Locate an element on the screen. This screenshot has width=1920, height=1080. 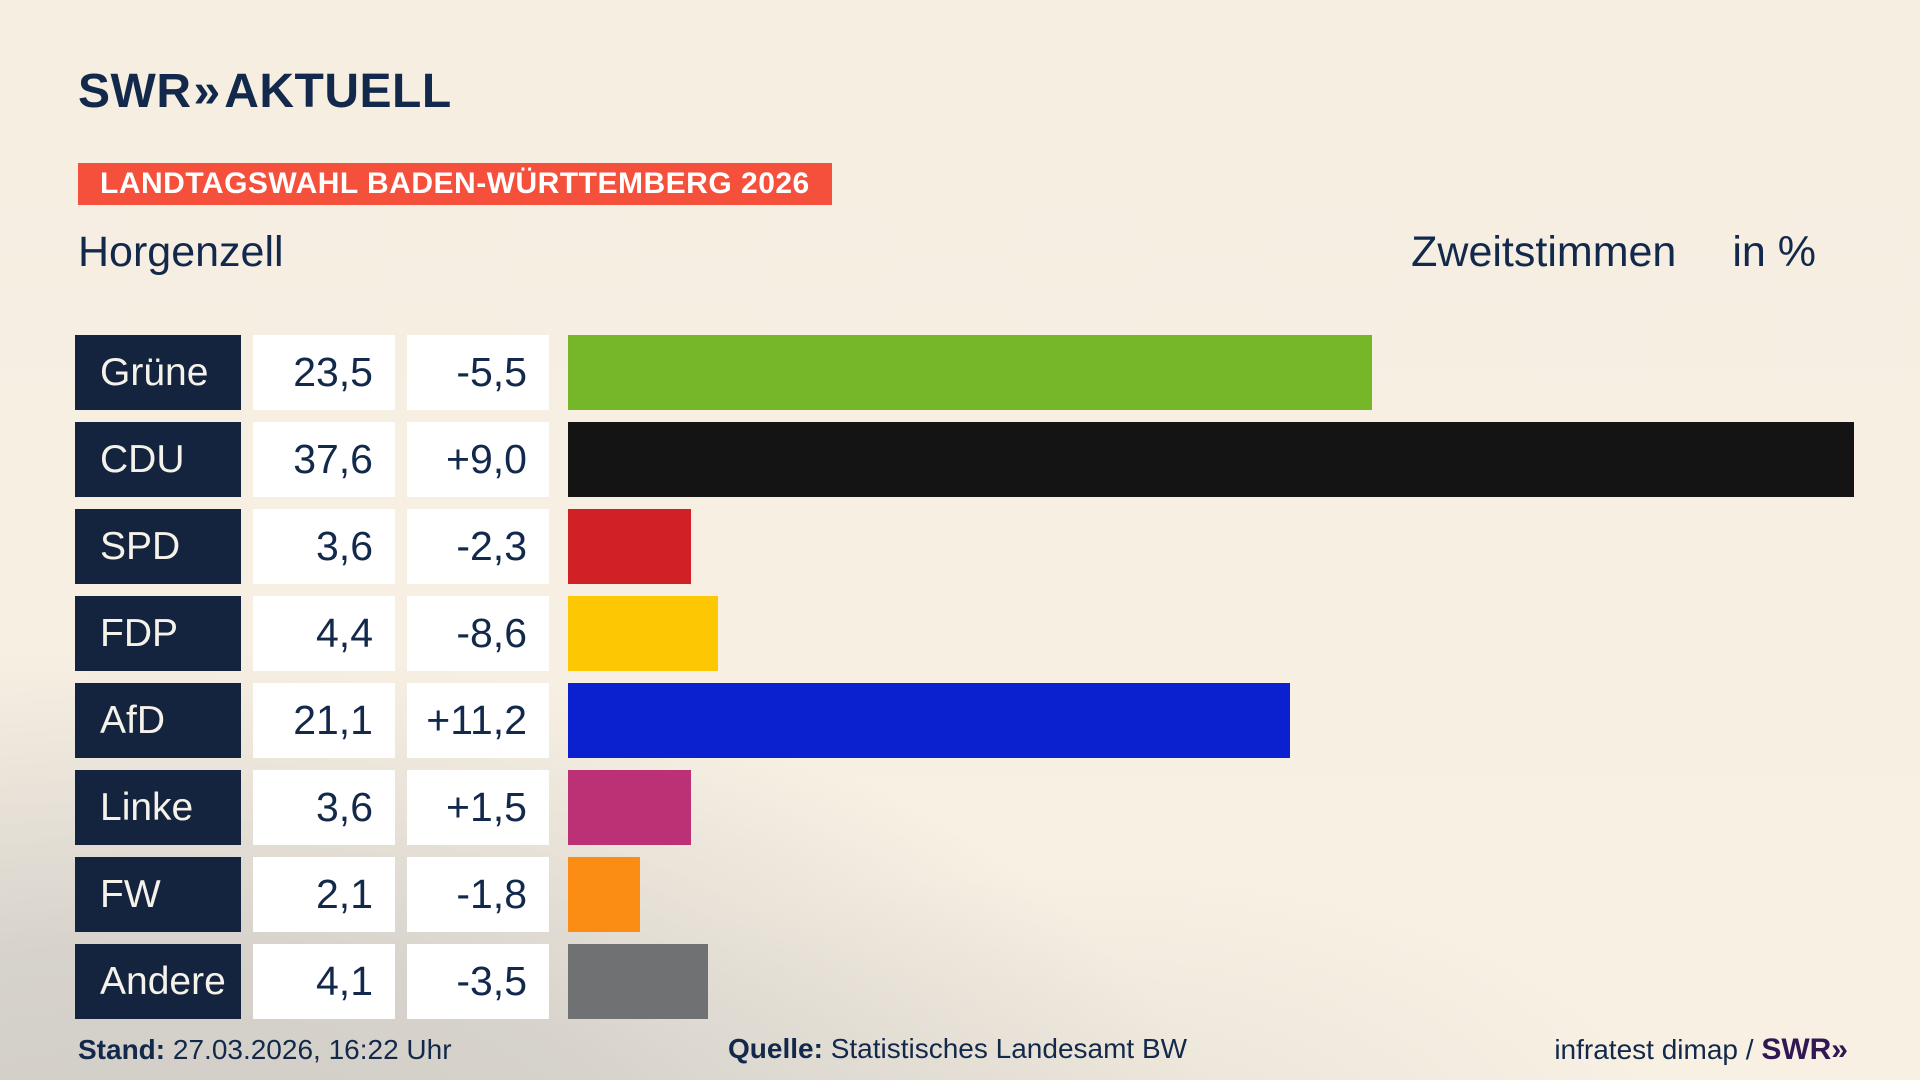
quelle-value: Statistisches Landesamt BW is located at coordinates (1005, 1048).